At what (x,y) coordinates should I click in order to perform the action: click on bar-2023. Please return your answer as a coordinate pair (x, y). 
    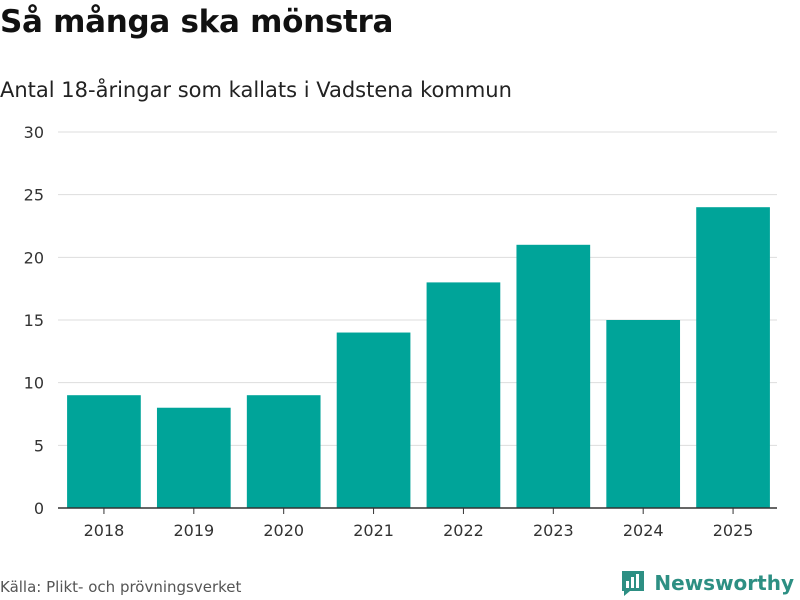
    Looking at the image, I should click on (553, 376).